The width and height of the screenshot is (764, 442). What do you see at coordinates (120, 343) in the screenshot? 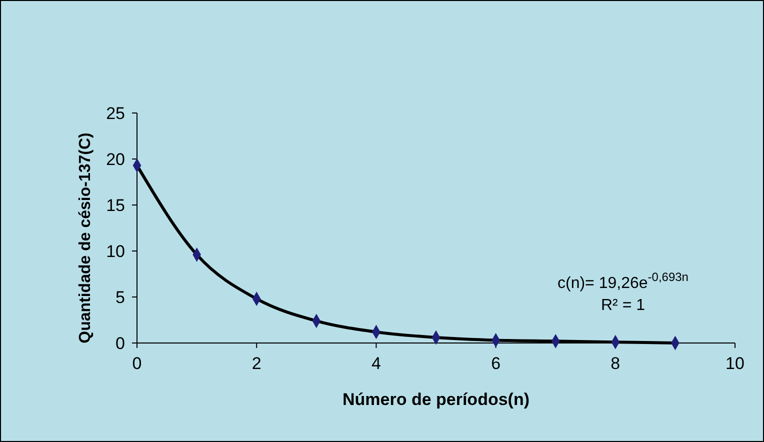
I see `y-tick-label: 0` at bounding box center [120, 343].